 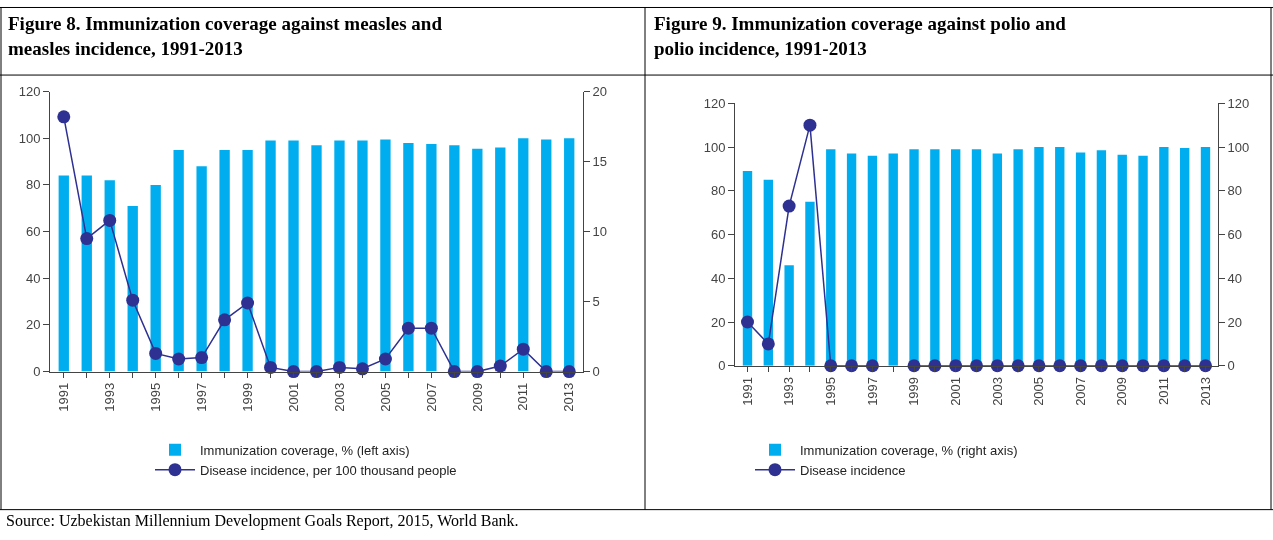 What do you see at coordinates (1238, 103) in the screenshot?
I see `y2-tick-label: 120` at bounding box center [1238, 103].